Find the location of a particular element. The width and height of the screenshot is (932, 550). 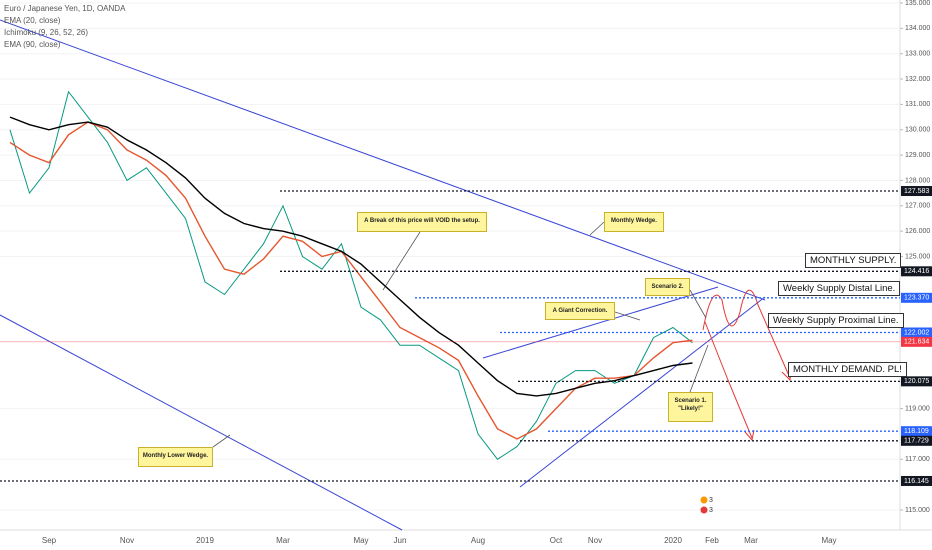

y-tick-label: 135.000 is located at coordinates (917, 3).